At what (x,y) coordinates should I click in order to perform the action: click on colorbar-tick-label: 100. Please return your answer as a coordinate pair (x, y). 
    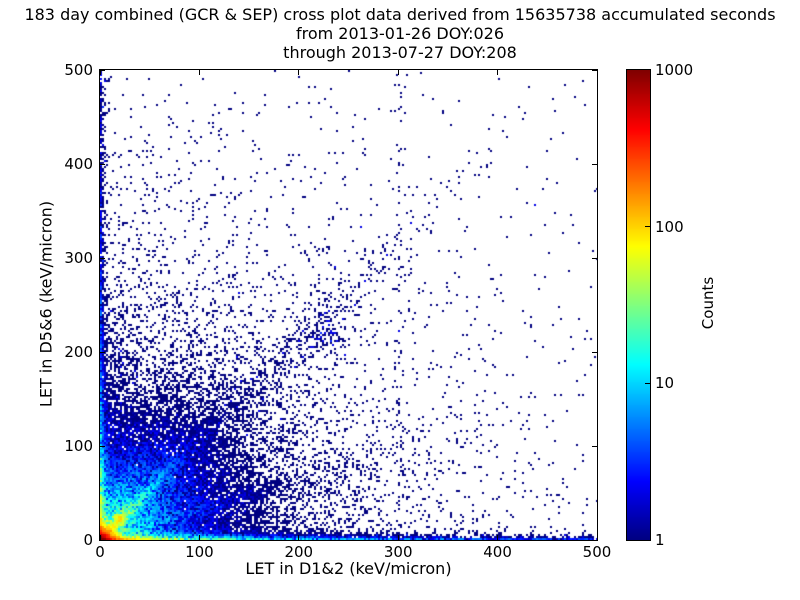
    Looking at the image, I should click on (669, 226).